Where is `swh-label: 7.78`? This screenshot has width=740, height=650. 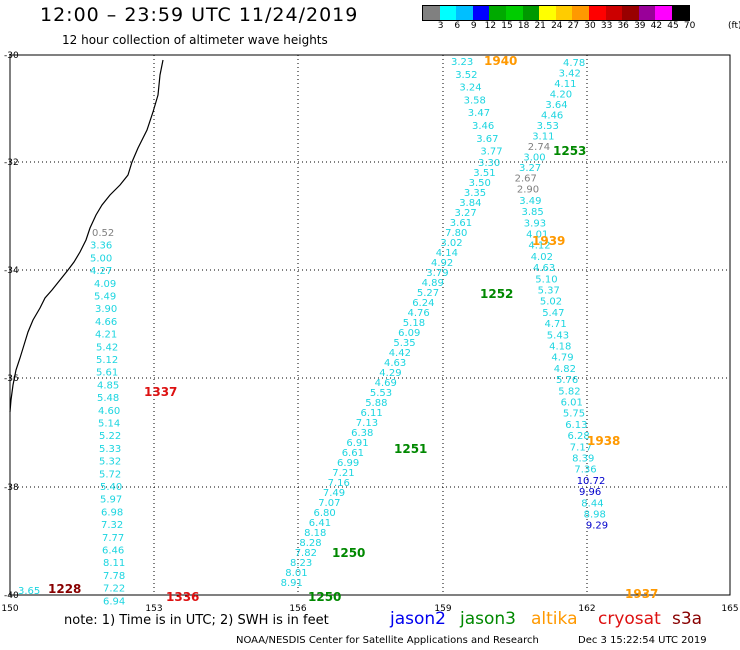 swh-label: 7.78 is located at coordinates (114, 576).